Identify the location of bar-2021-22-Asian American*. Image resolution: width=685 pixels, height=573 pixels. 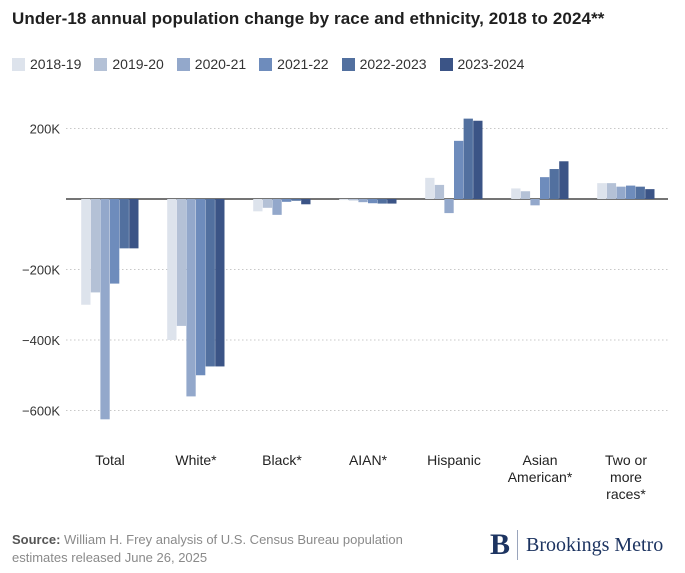
(545, 188).